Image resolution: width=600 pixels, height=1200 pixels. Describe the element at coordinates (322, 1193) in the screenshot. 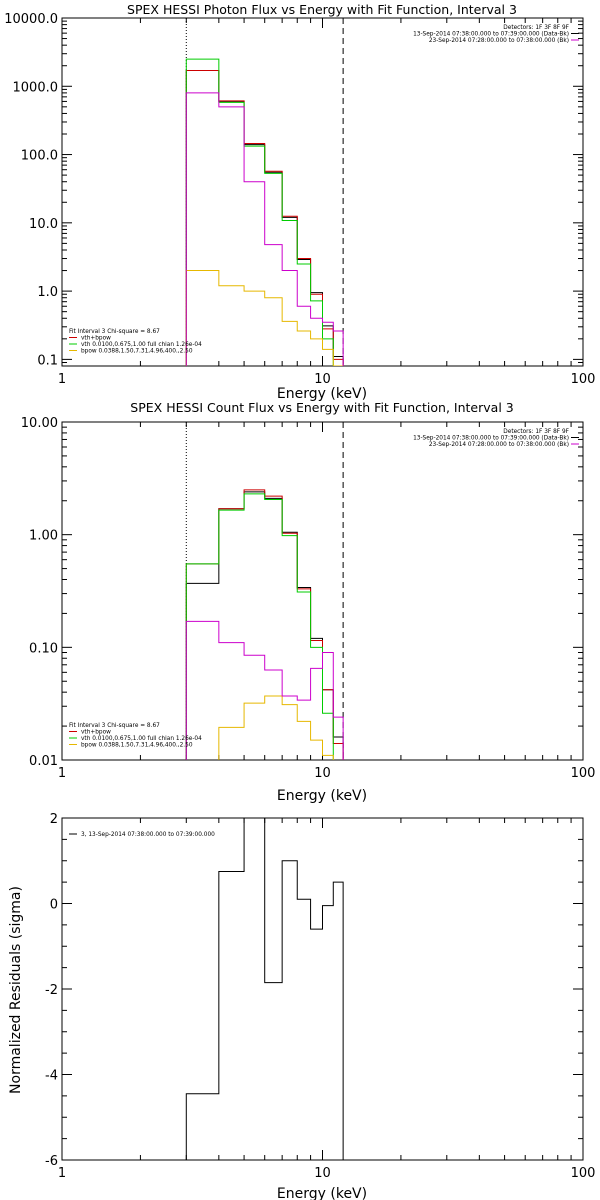

I see `residuals-xlabel: Energy (keV)` at that location.